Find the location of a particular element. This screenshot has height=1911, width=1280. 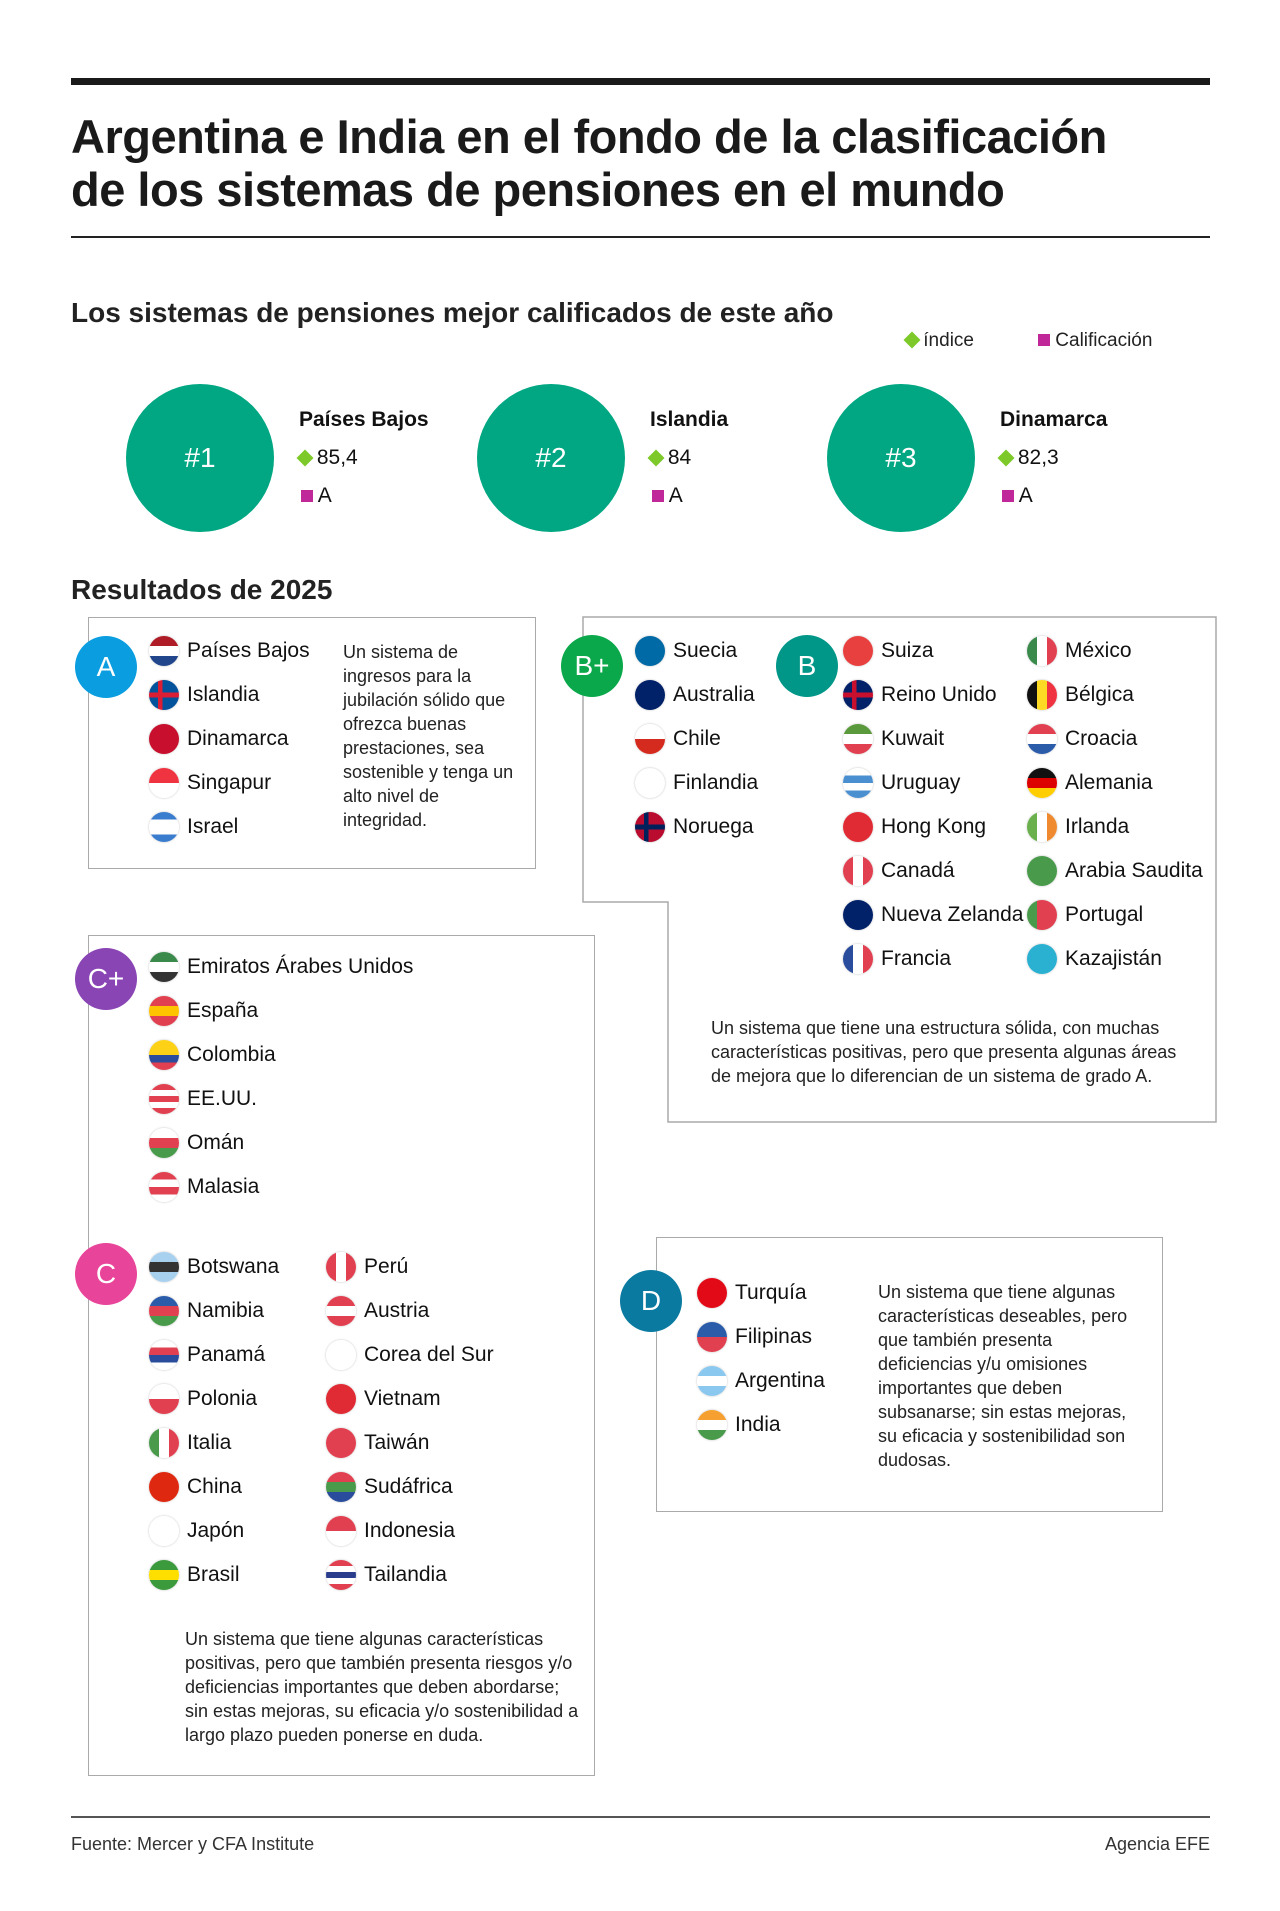

country-name: Japón is located at coordinates (216, 1530).